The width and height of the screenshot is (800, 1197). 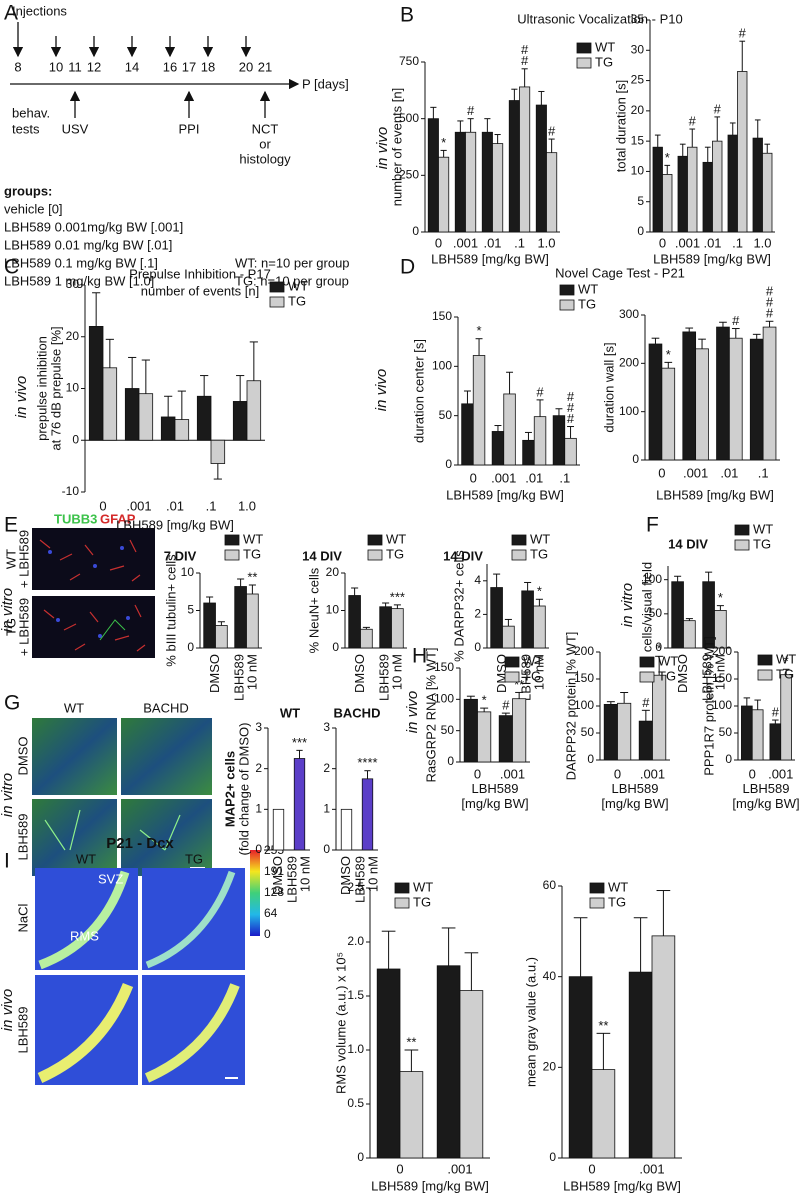 What do you see at coordinates (652, 525) in the screenshot?
I see `panel-label: F` at bounding box center [652, 525].